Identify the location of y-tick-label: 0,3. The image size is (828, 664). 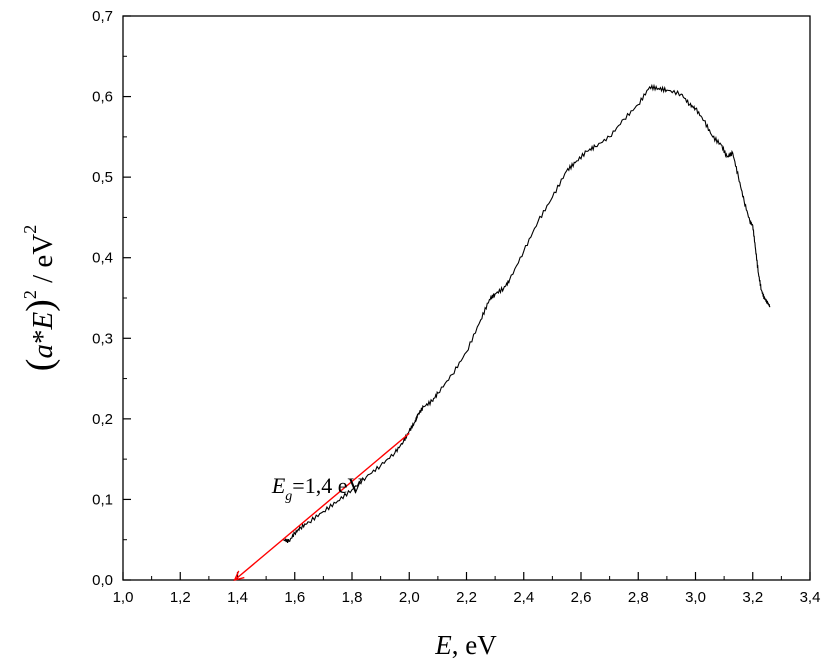
(102, 338).